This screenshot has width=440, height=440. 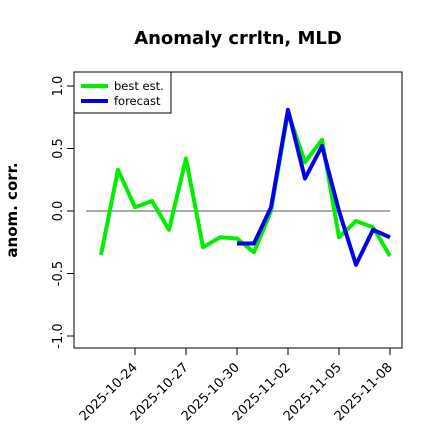 I want to click on y-tick-label: -1.0, so click(x=58, y=335).